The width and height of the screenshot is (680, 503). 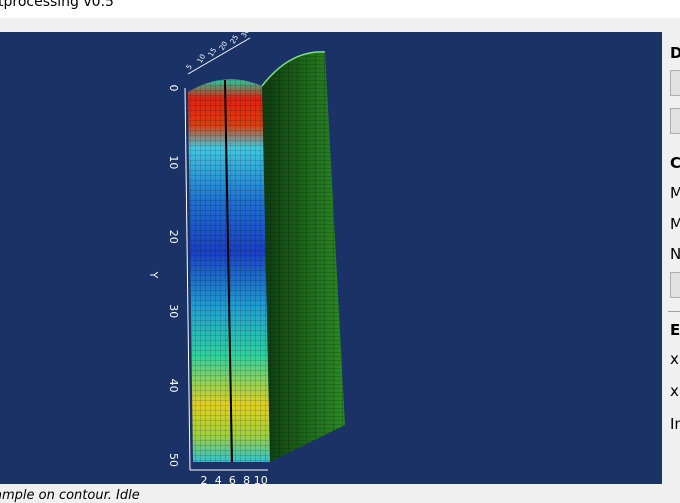 I want to click on z-tick-label: 20, so click(x=223, y=46).